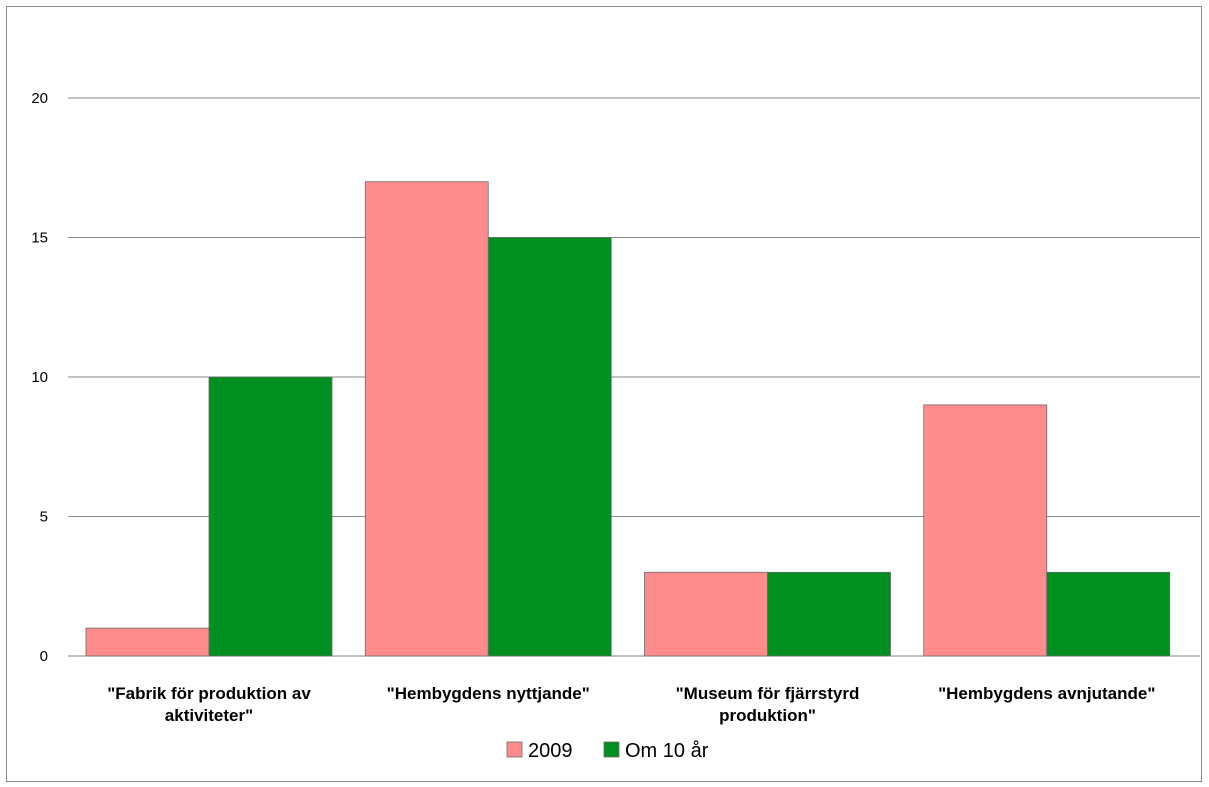 This screenshot has width=1209, height=787. What do you see at coordinates (270, 516) in the screenshot?
I see `bar-om-10-år-1` at bounding box center [270, 516].